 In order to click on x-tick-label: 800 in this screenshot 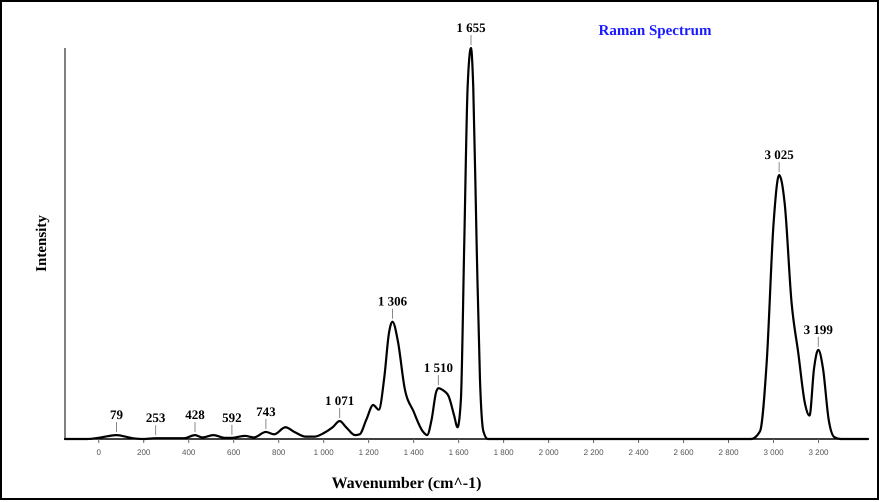, I will do `click(279, 452)`.